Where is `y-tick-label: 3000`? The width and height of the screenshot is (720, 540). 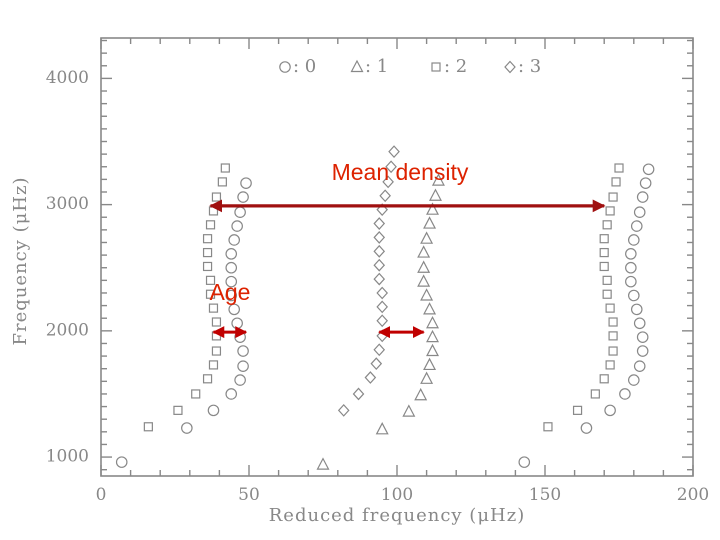
y-tick-label: 3000 is located at coordinates (67, 204).